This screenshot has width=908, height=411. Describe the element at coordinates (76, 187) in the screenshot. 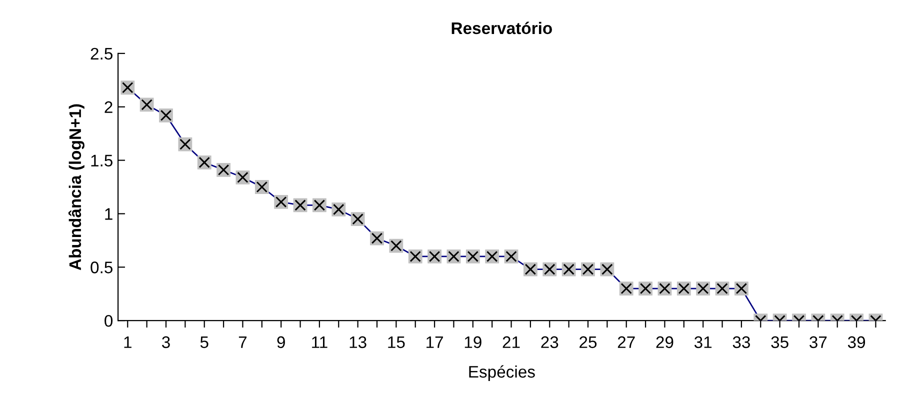

I see `y-axis-title: Abundância (logN+1)` at that location.